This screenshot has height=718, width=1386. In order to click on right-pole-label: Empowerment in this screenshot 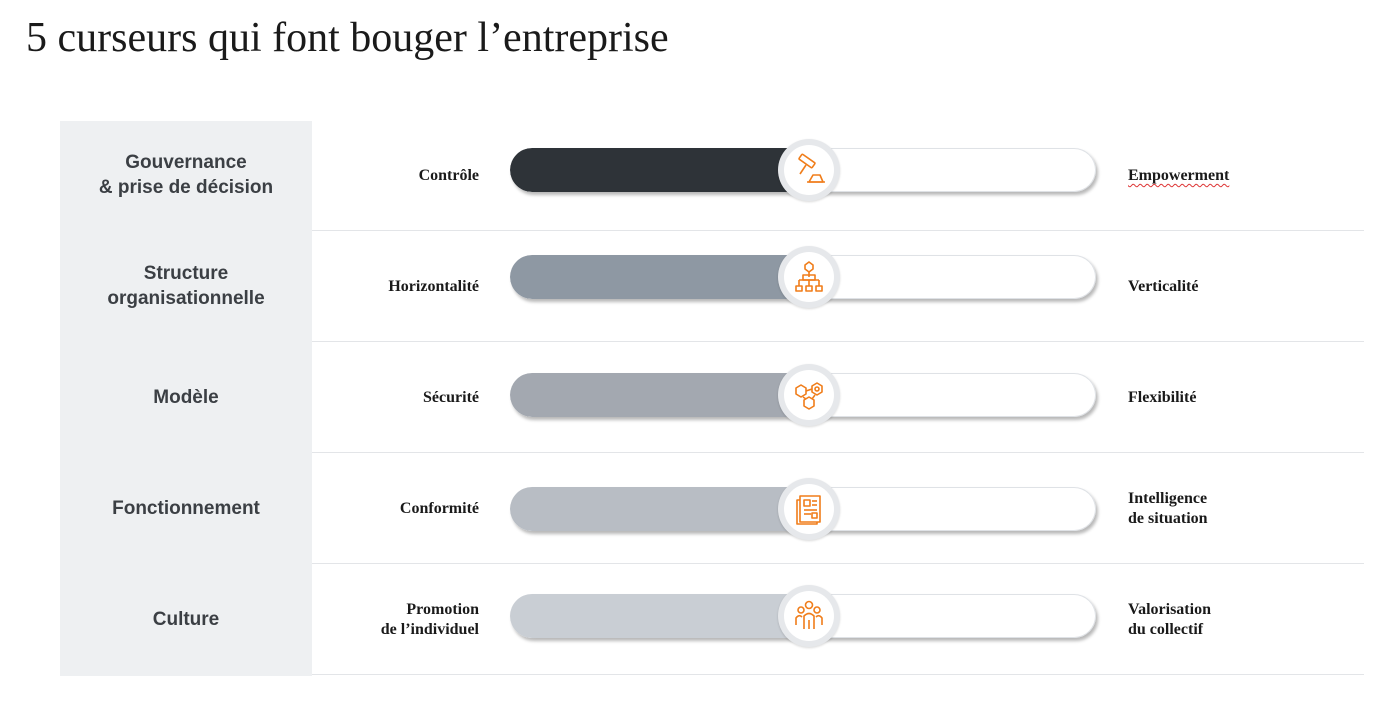, I will do `click(1179, 175)`.